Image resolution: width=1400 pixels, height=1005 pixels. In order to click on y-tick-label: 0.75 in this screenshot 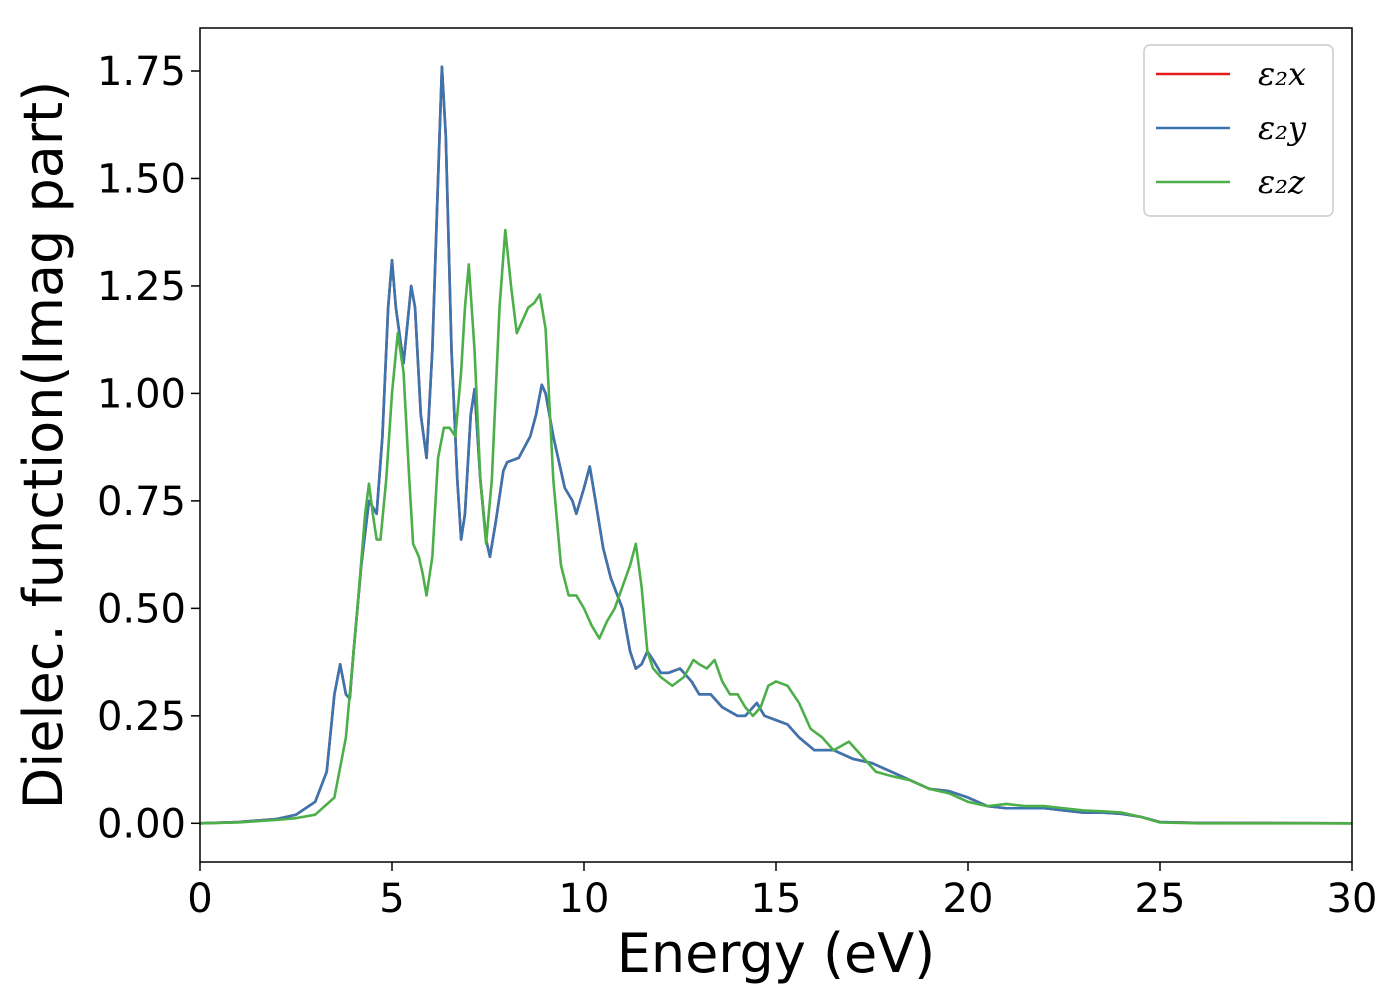, I will do `click(141, 502)`.